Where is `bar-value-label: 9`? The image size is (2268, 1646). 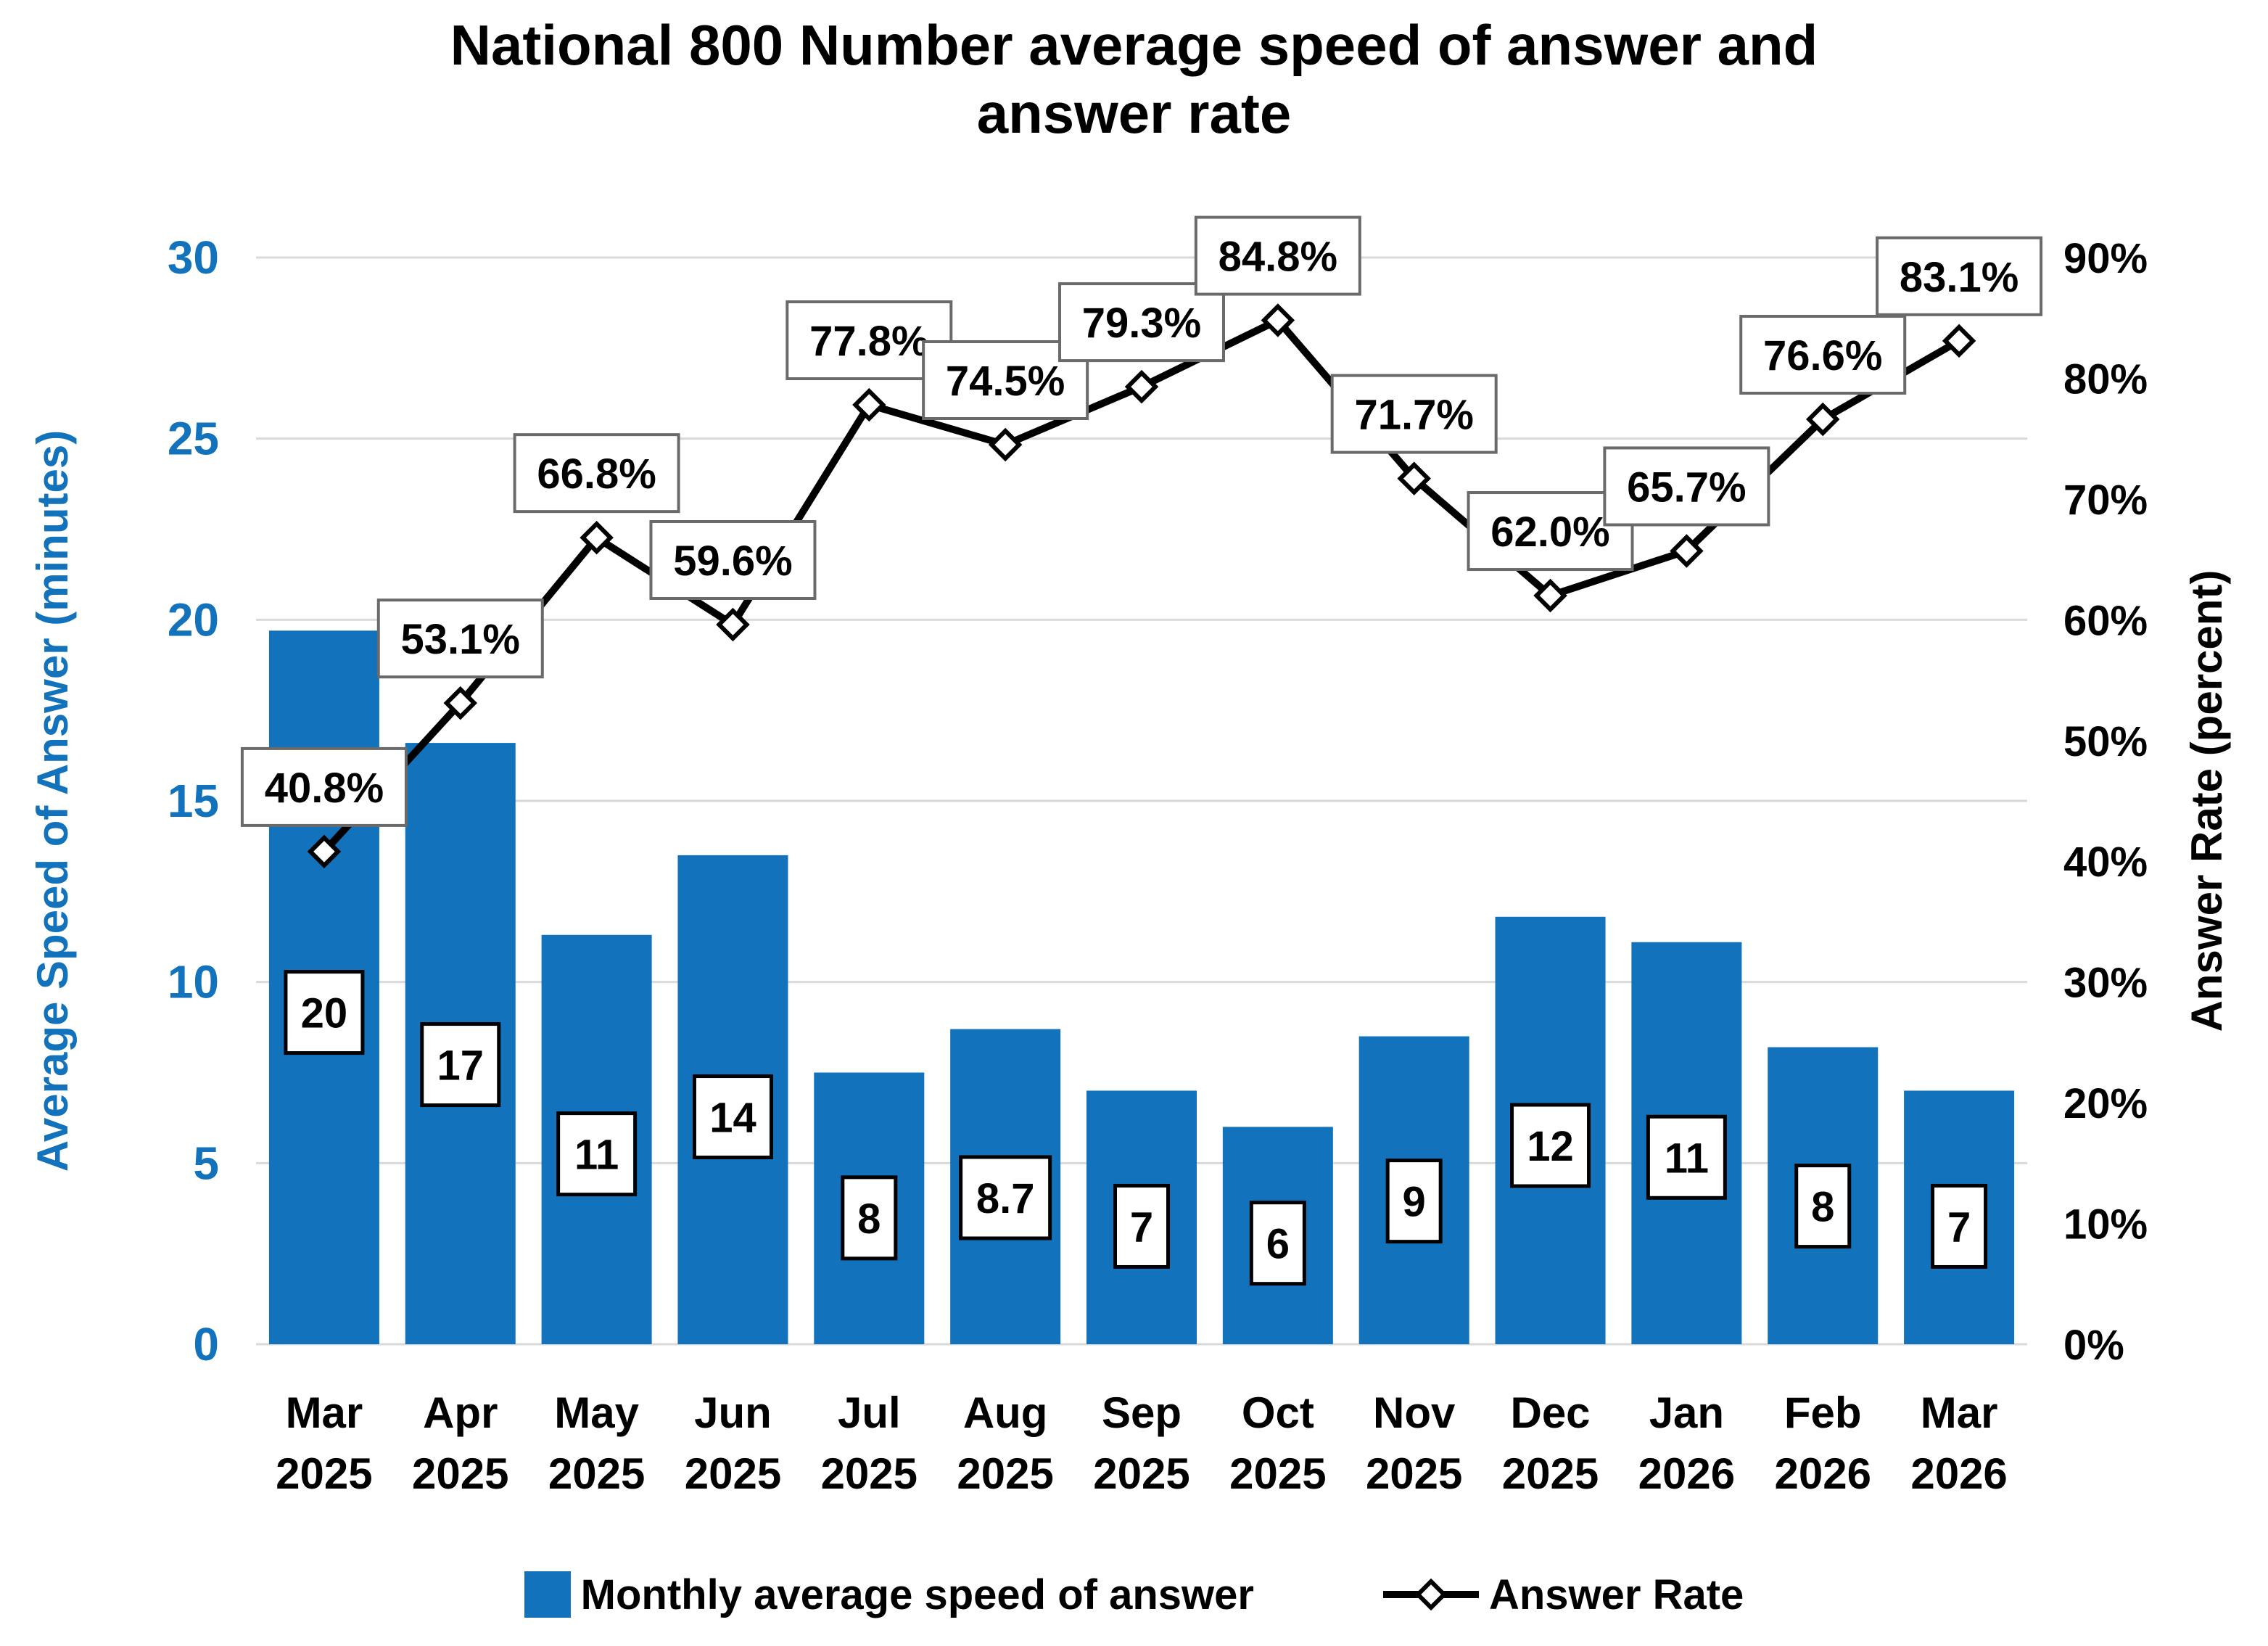
bar-value-label: 9 is located at coordinates (1414, 1201).